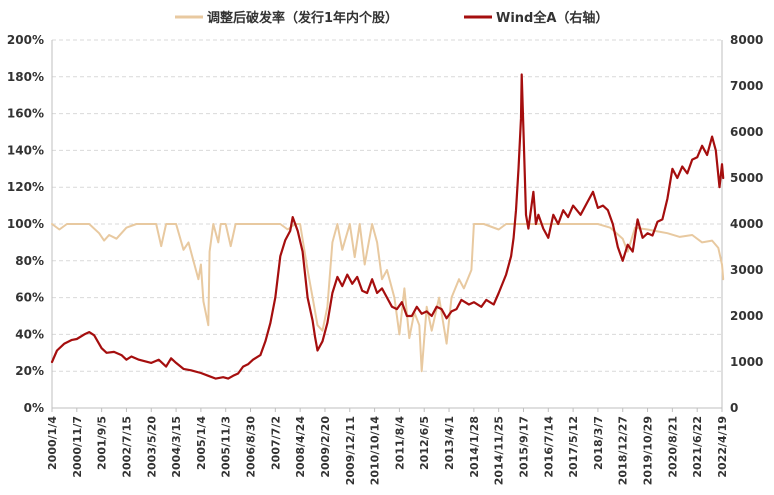  Describe the element at coordinates (474, 447) in the screenshot. I see `x-tick-label: 2014/1/28` at that location.